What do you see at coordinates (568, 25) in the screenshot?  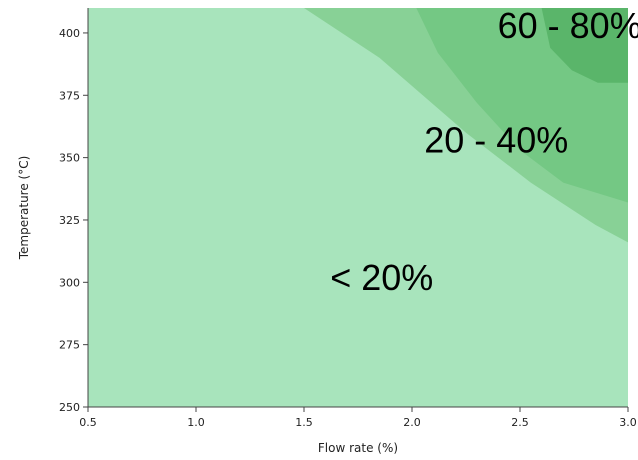 I see `region-label-3: 60 - 80%` at bounding box center [568, 25].